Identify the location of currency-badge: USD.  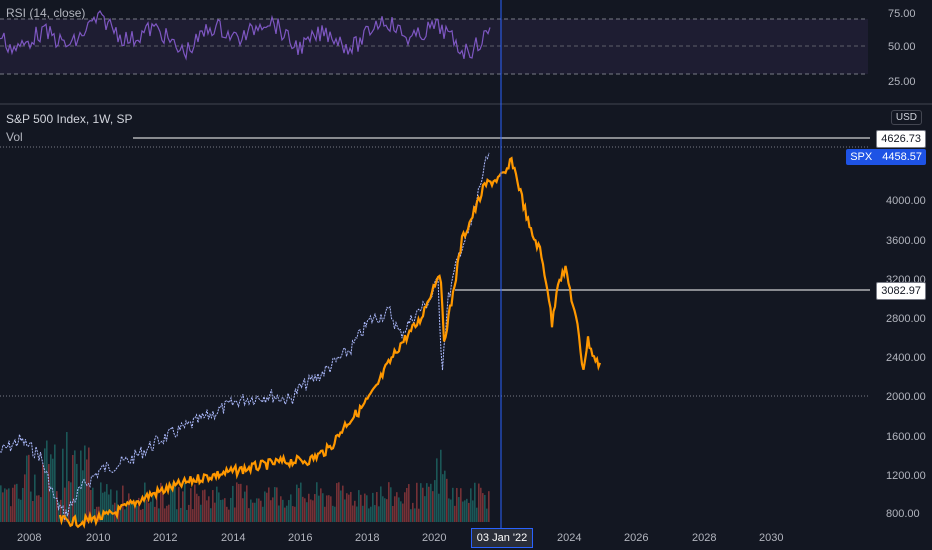
(906, 117).